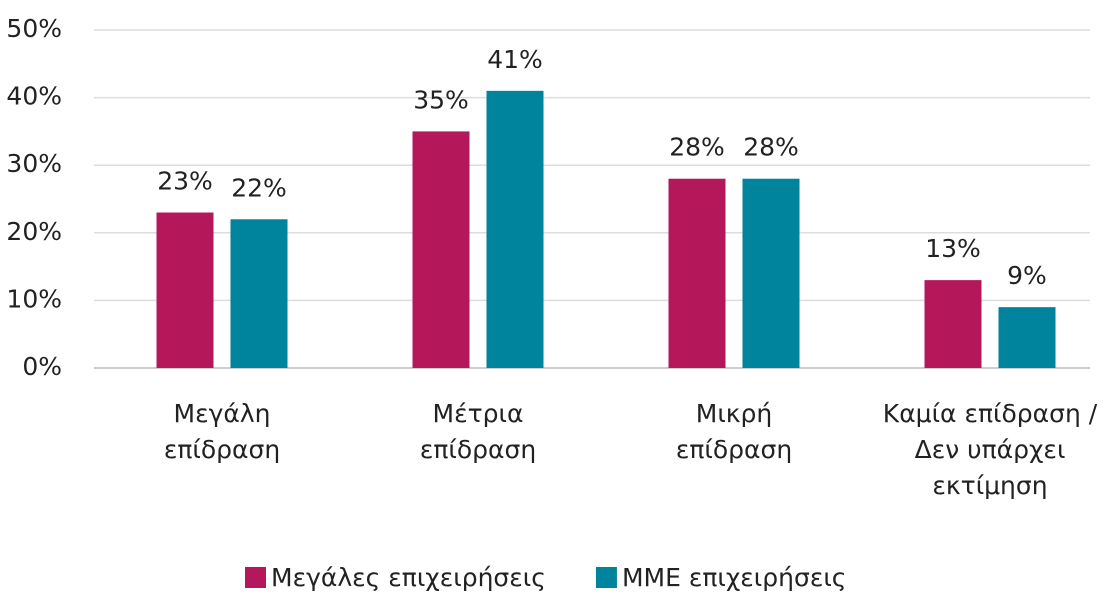 This screenshot has width=1106, height=597. I want to click on x-tick-label: Μεγάλη επίδραση, so click(222, 431).